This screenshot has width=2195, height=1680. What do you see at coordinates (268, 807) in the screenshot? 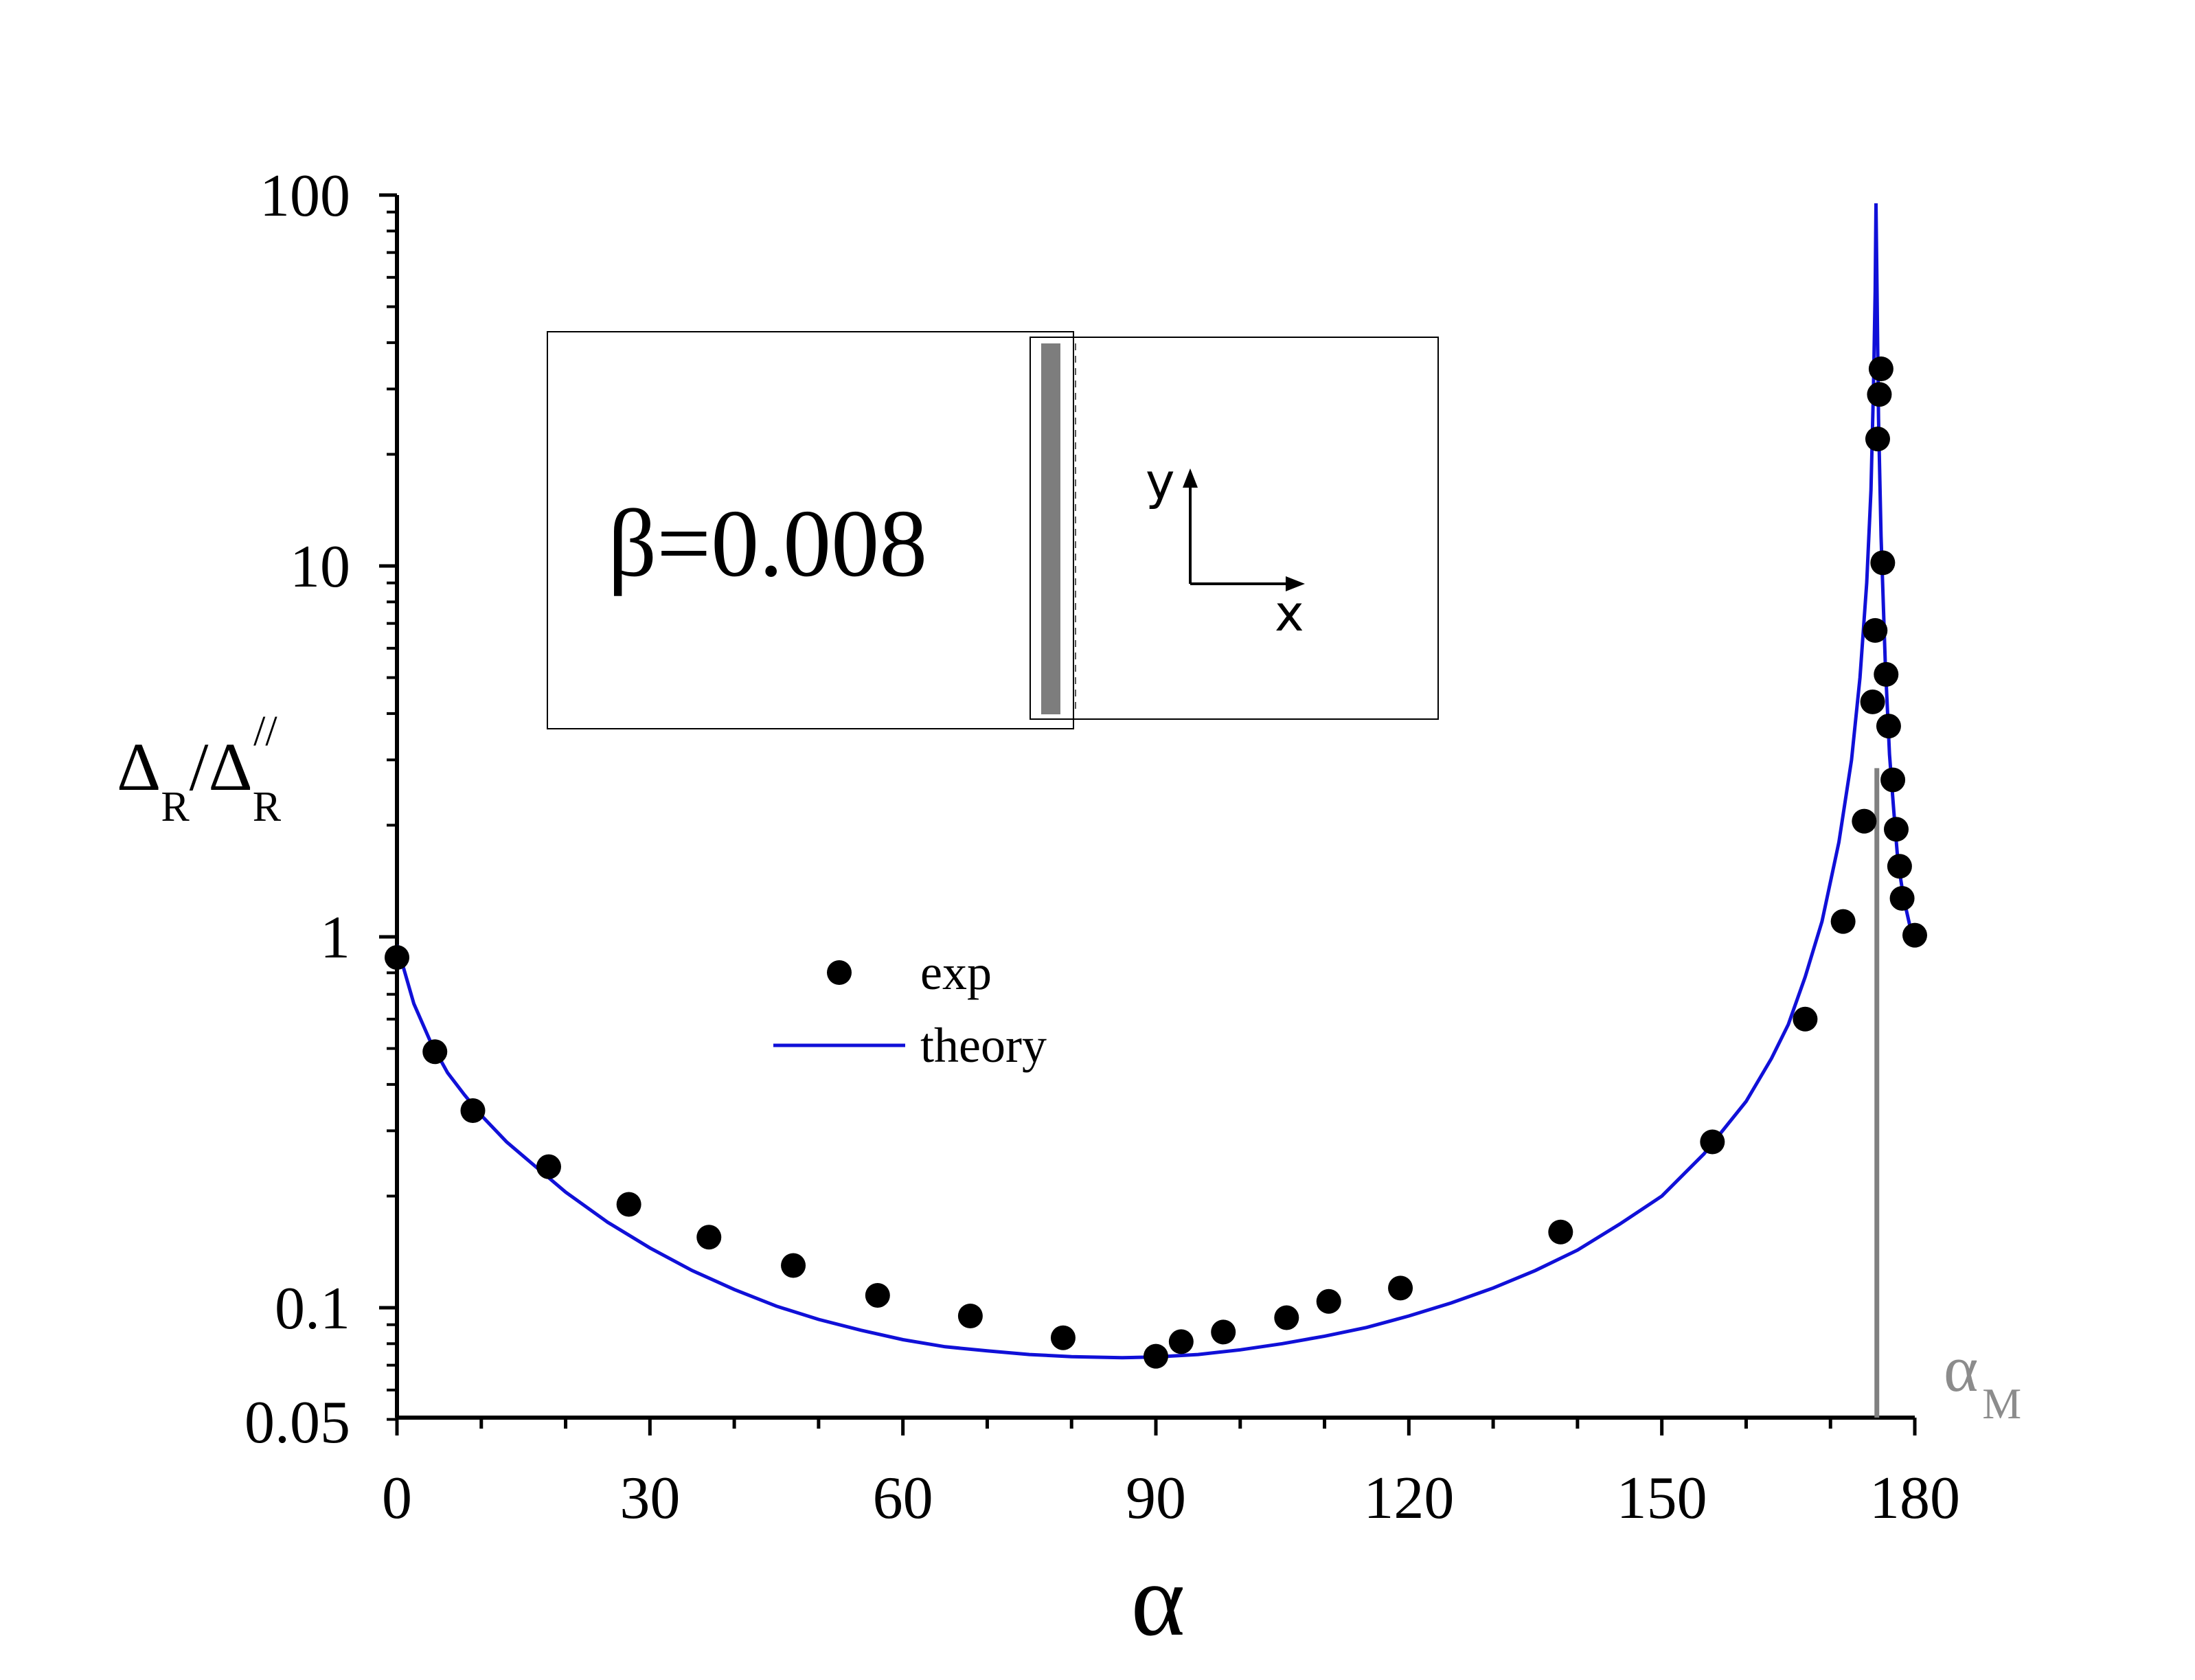
I see `y-axis-title-den-sub: R` at bounding box center [268, 807].